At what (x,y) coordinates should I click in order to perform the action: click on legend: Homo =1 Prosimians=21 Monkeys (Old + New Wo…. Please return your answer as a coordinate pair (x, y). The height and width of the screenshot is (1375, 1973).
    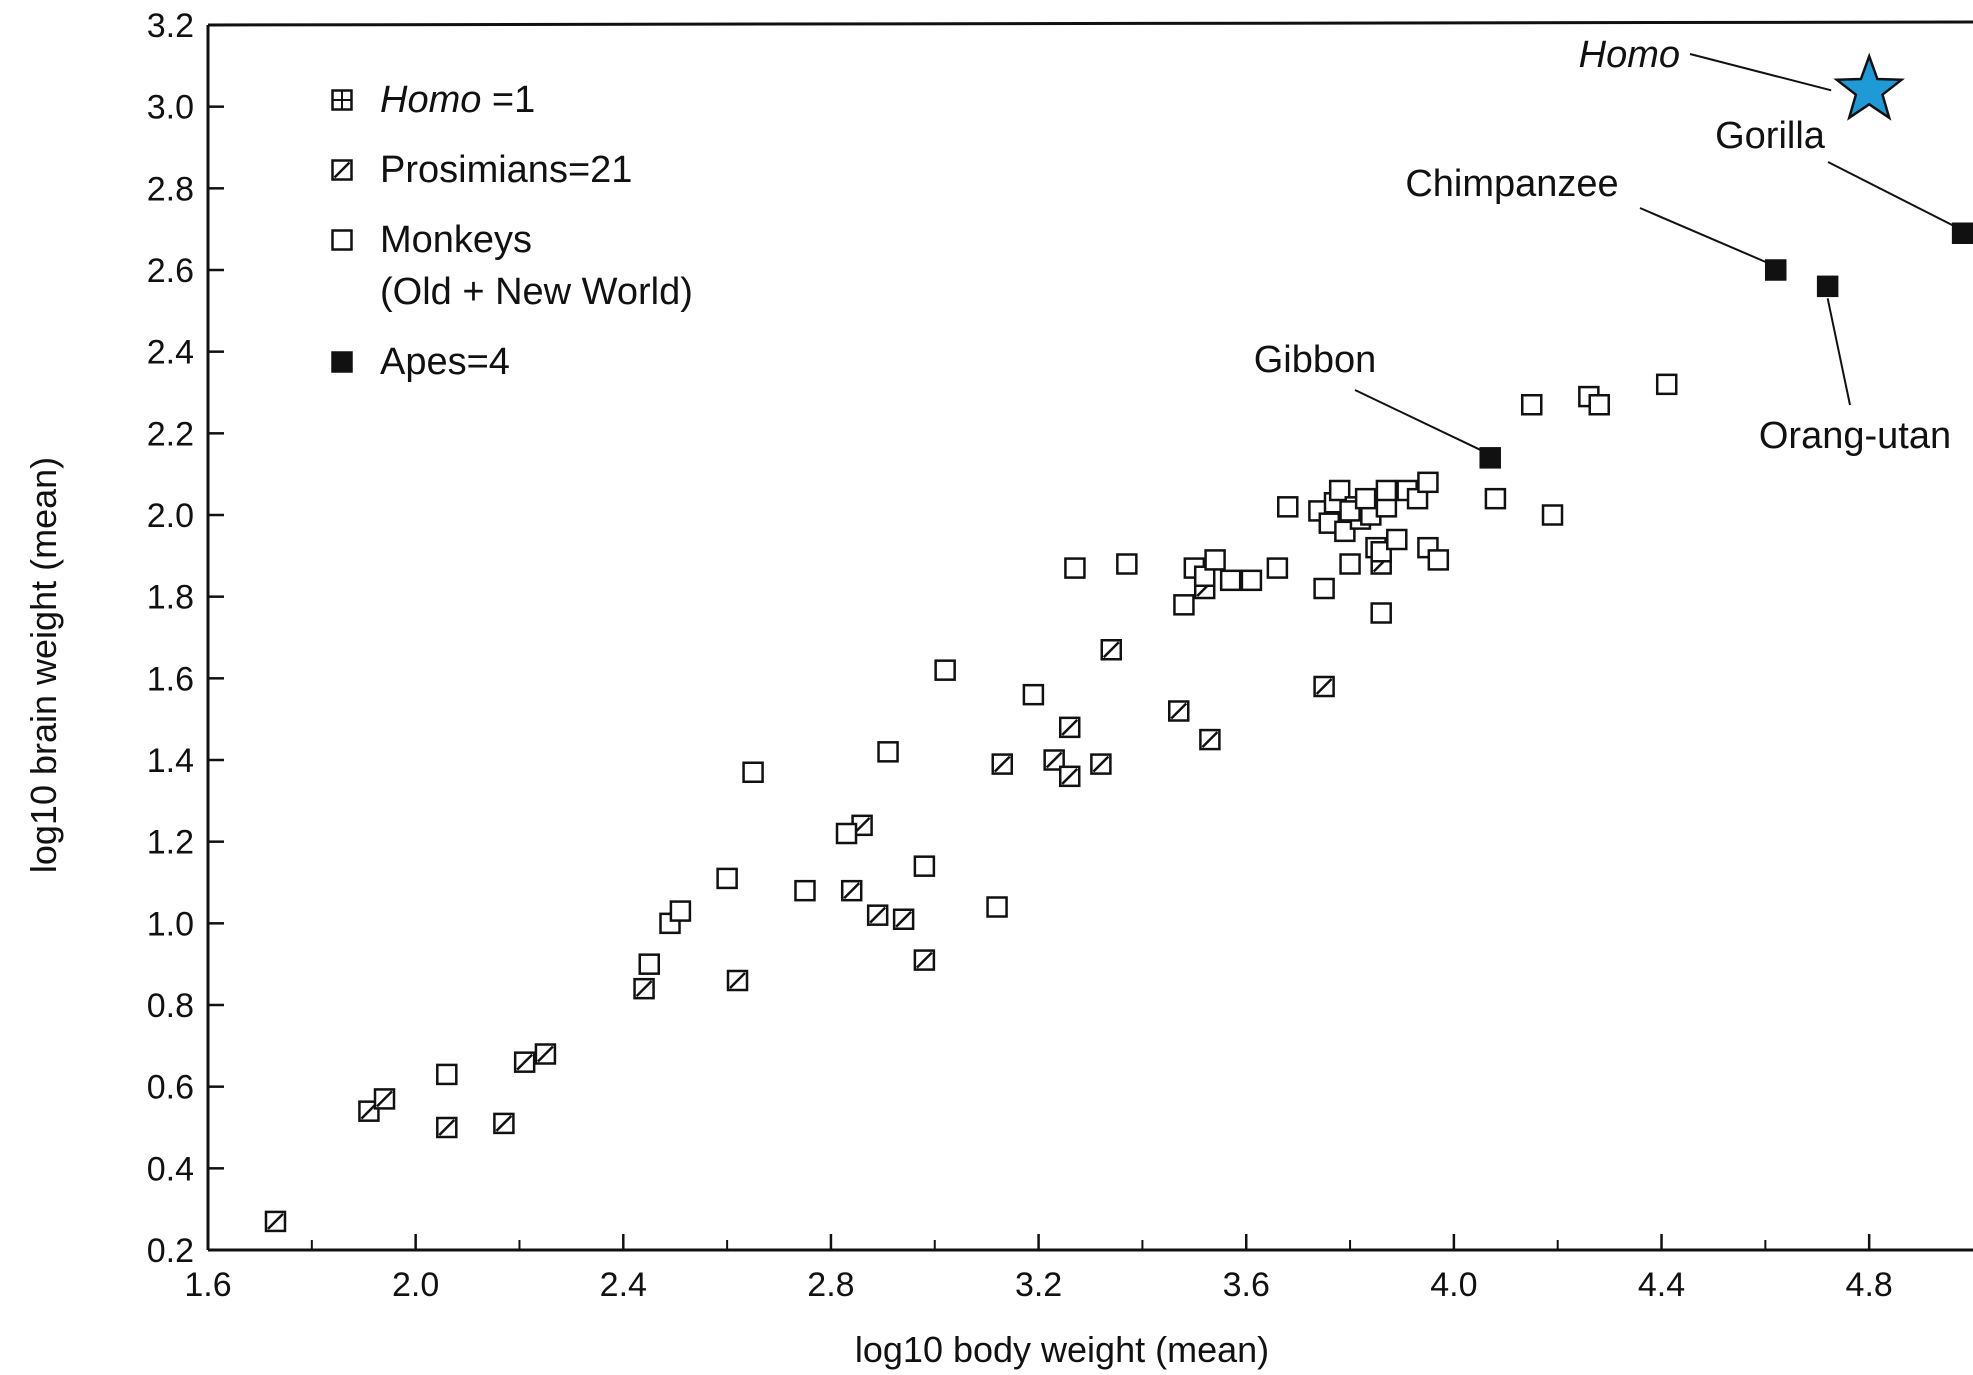
    Looking at the image, I should click on (512, 231).